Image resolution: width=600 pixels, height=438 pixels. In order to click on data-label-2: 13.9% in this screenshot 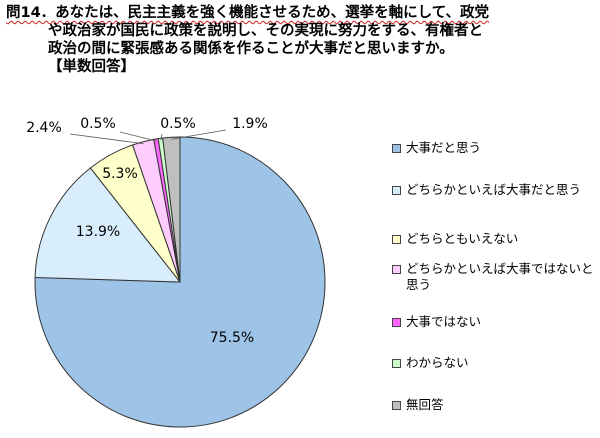, I will do `click(98, 232)`.